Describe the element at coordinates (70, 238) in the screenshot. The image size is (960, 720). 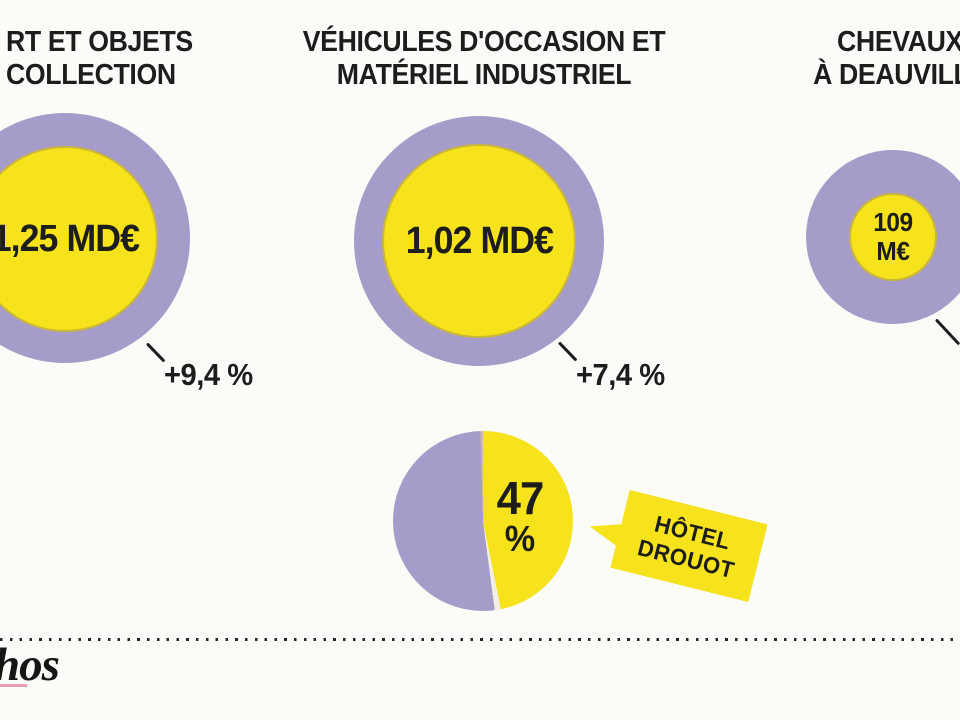
I see `bubble-art-value: 1,25 MD€` at that location.